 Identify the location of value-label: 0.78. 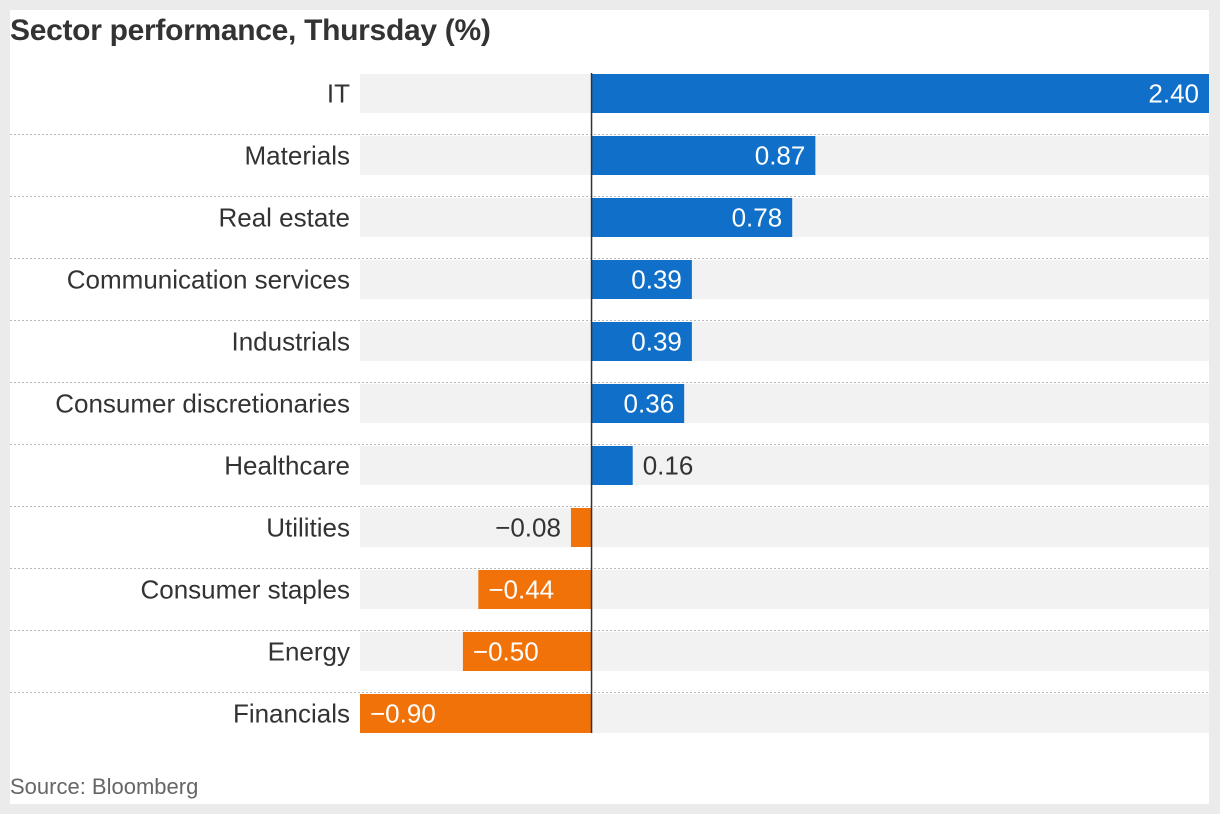
(757, 218).